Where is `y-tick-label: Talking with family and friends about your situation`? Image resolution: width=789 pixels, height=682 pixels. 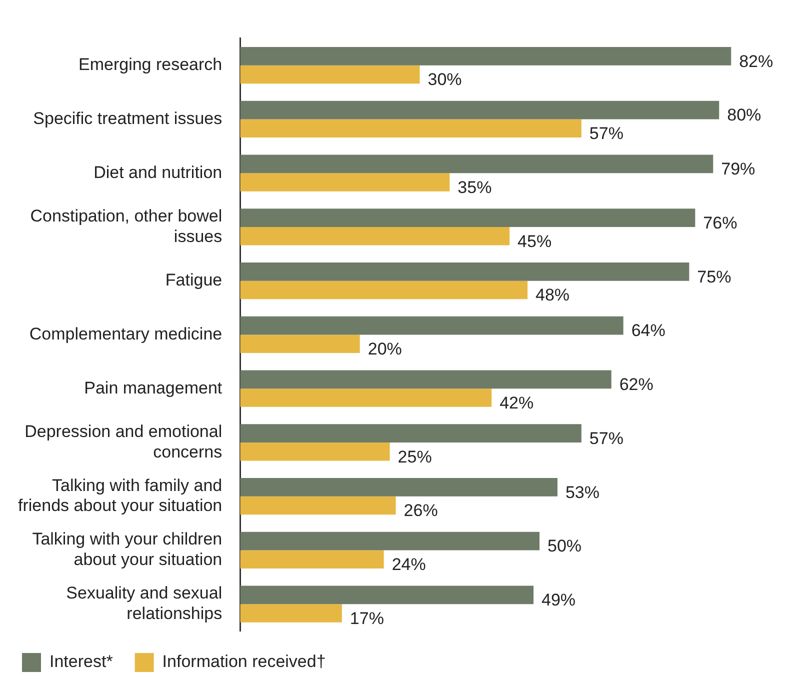
y-tick-label: Talking with family and friends about your situation is located at coordinates (120, 496).